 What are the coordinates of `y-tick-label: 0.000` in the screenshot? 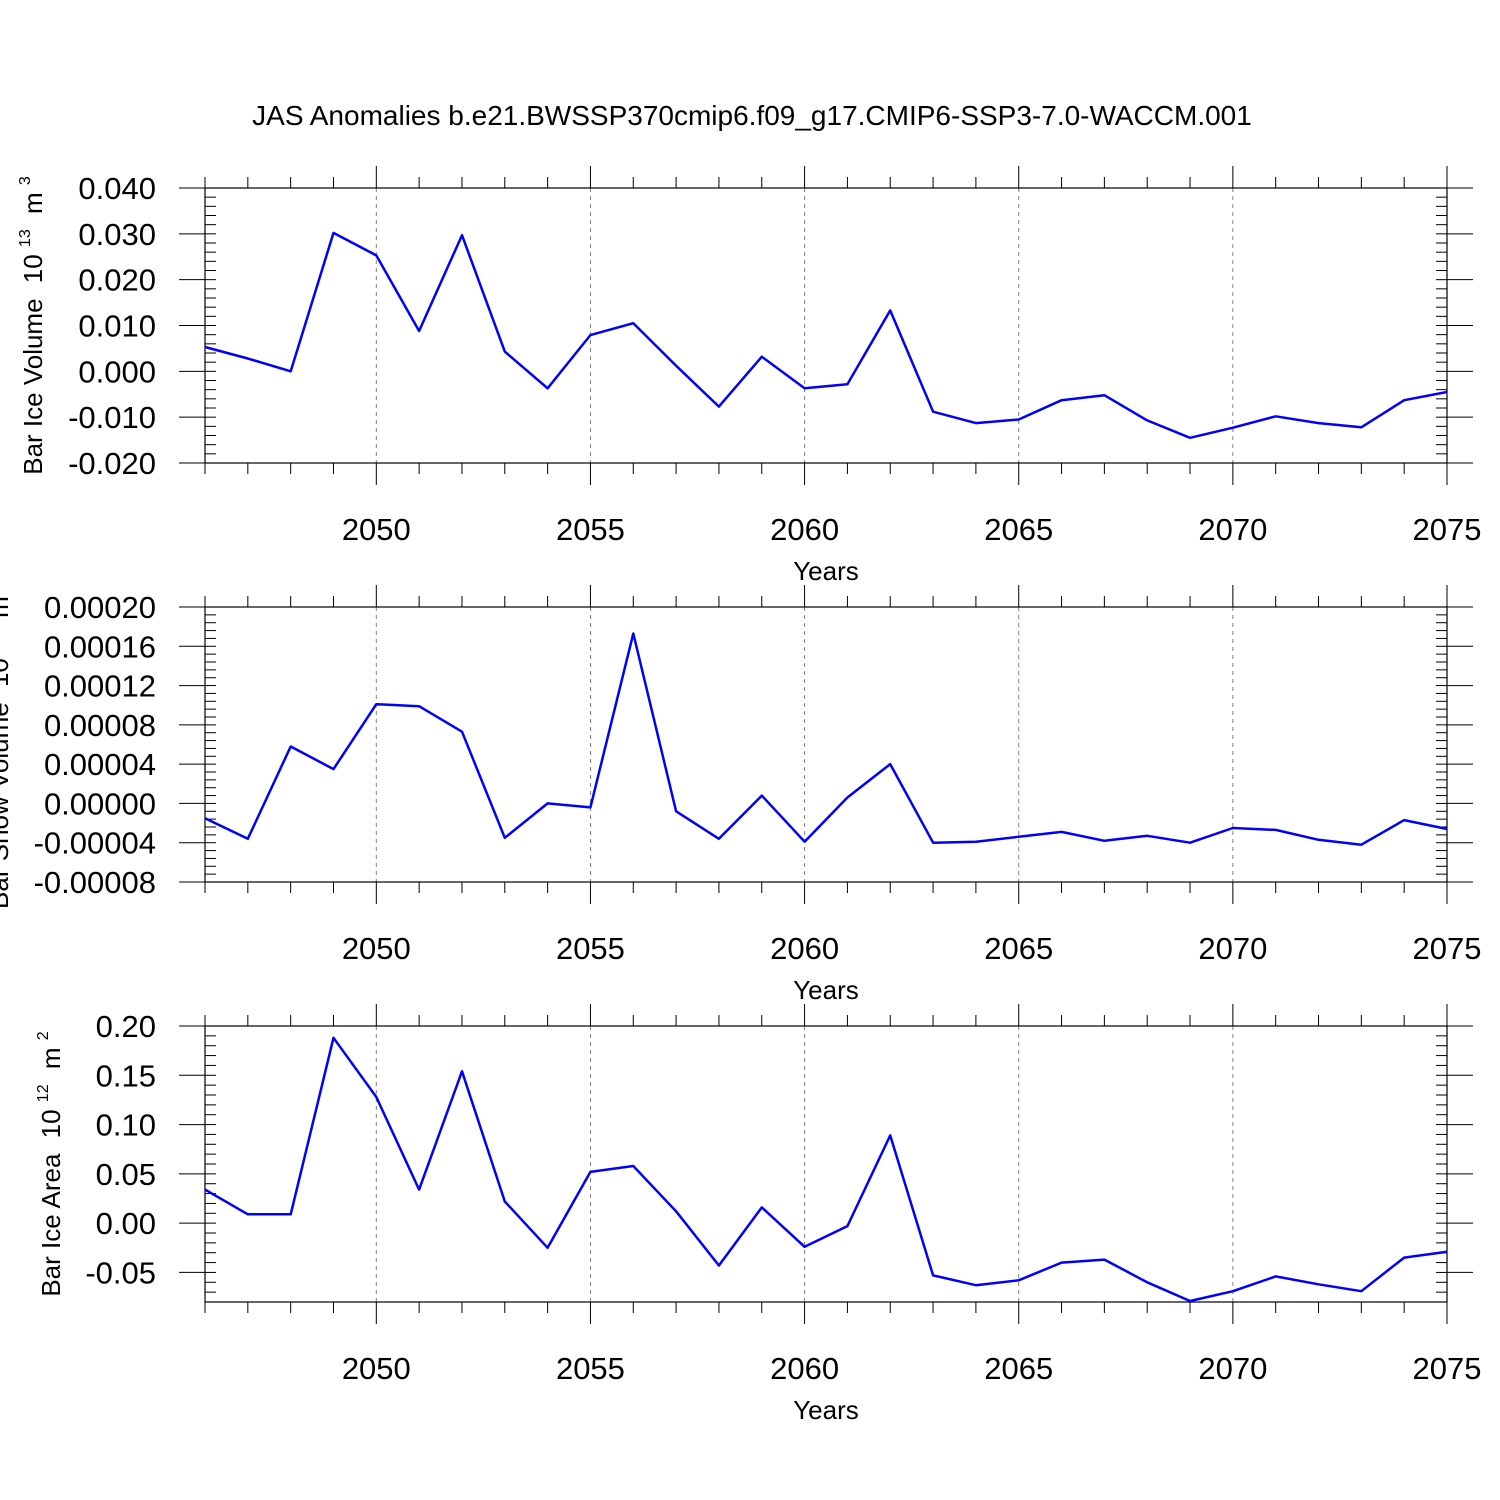 It's located at (117, 371).